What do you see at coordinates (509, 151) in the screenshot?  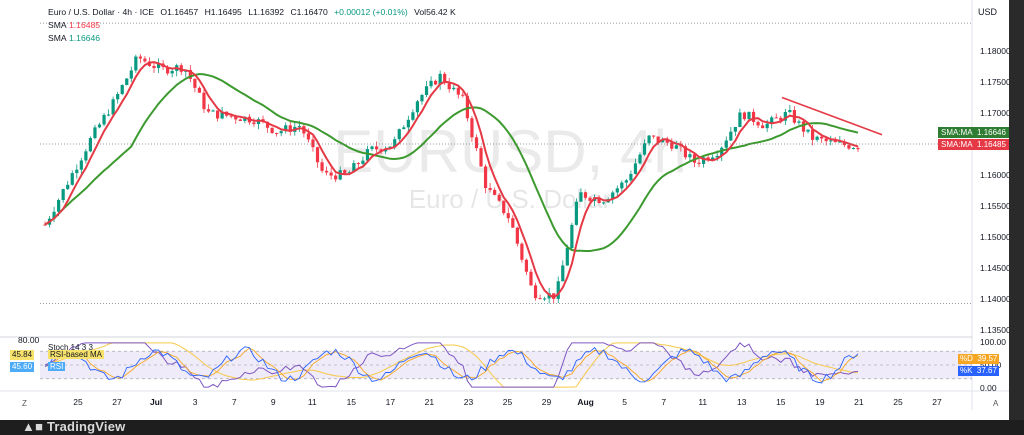 I see `watermark-ticker: EURUSD, 4h` at bounding box center [509, 151].